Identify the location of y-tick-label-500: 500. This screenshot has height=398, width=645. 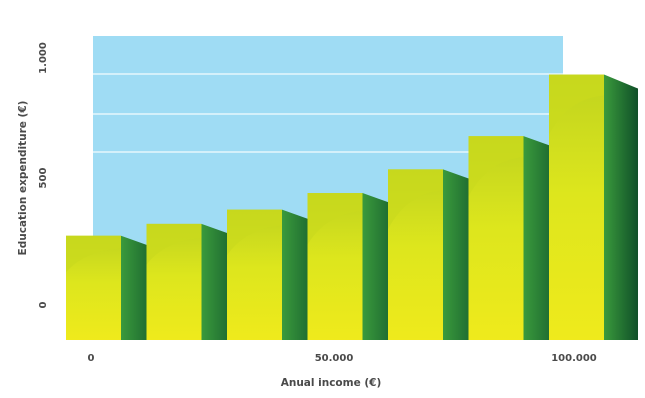
(43, 178).